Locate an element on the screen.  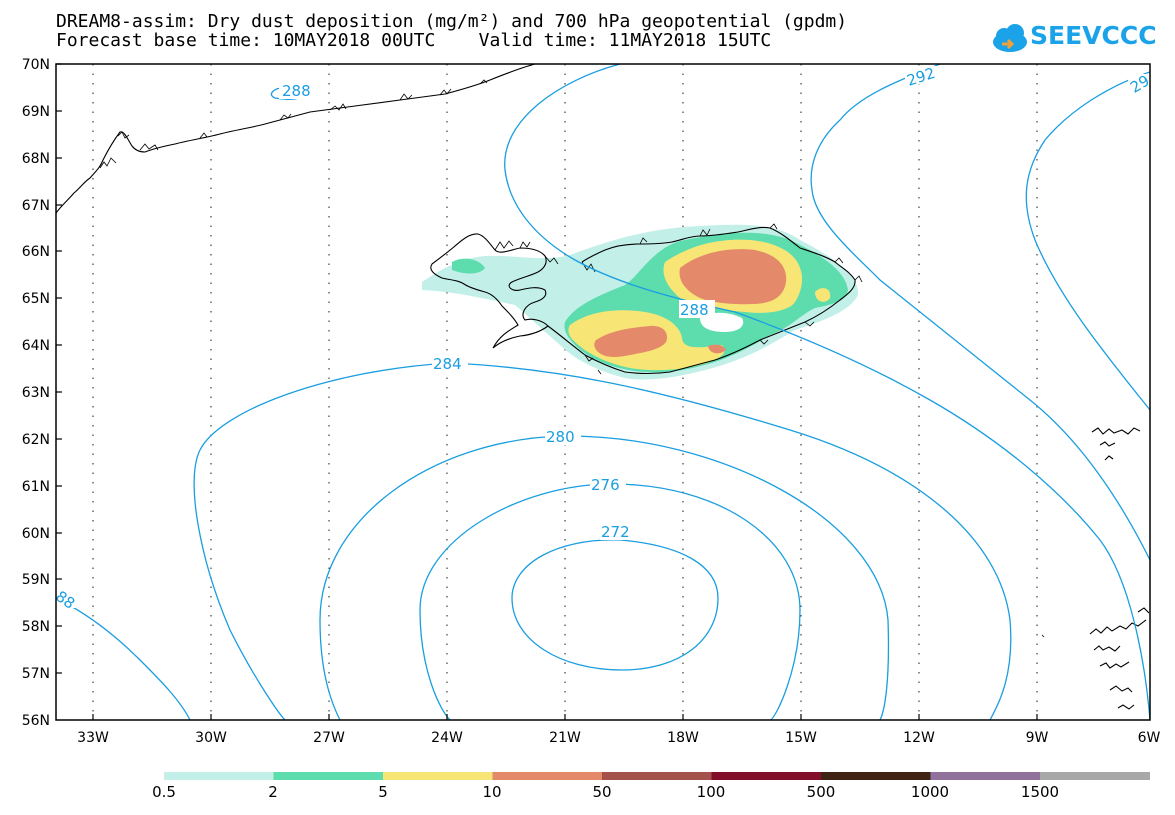
lon-label: 15W is located at coordinates (801, 738).